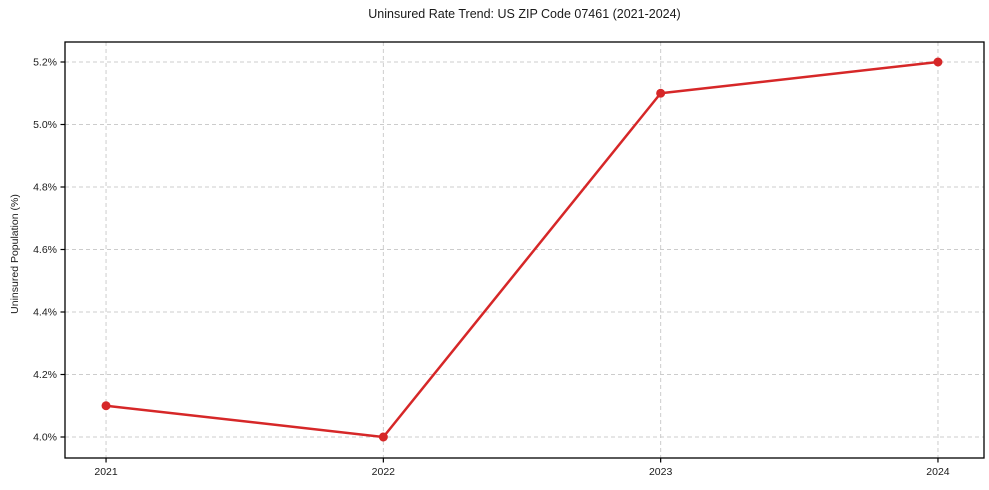 This screenshot has height=490, width=989. Describe the element at coordinates (45, 63) in the screenshot. I see `y-tick-label: 5.2%` at that location.